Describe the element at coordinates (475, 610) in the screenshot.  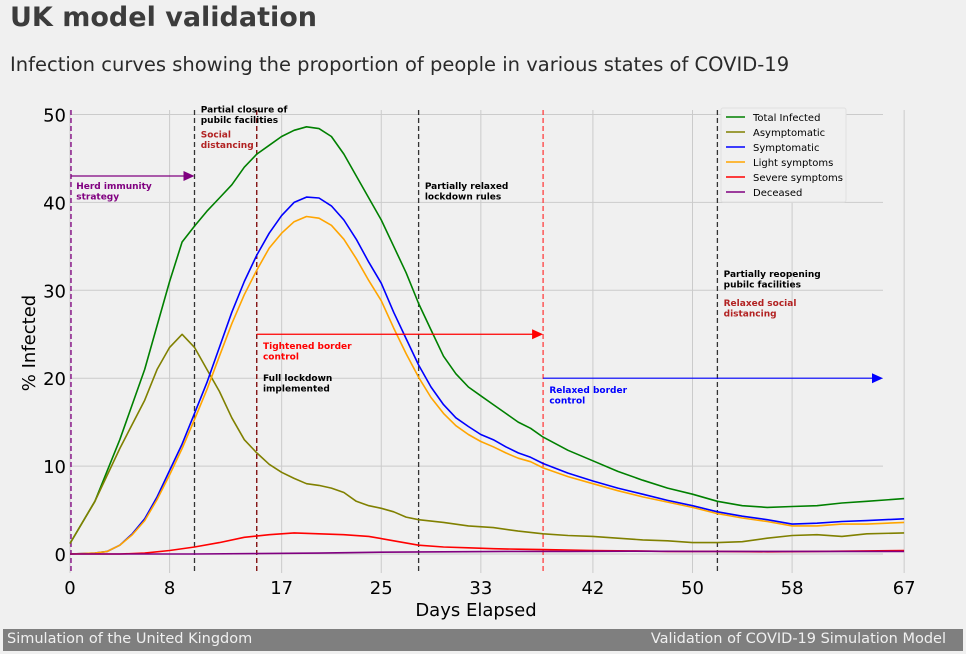
I see `x-axis-label: Days Elapsed` at that location.